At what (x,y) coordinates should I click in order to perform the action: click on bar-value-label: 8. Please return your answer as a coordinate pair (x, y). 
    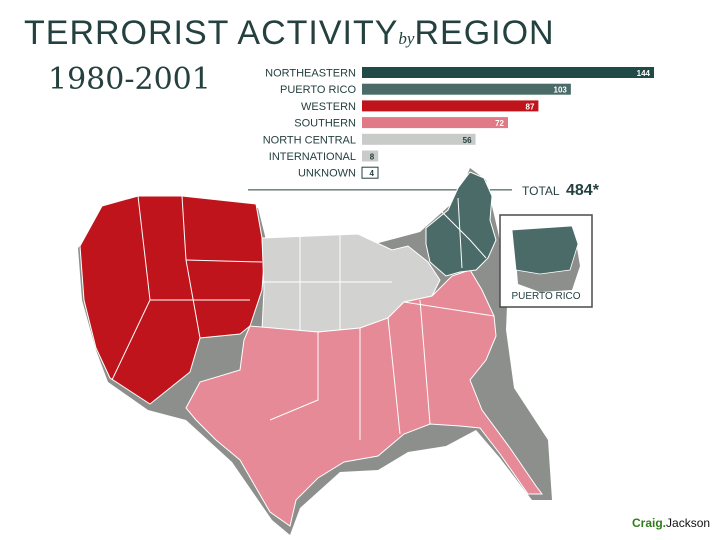
    Looking at the image, I should click on (372, 157).